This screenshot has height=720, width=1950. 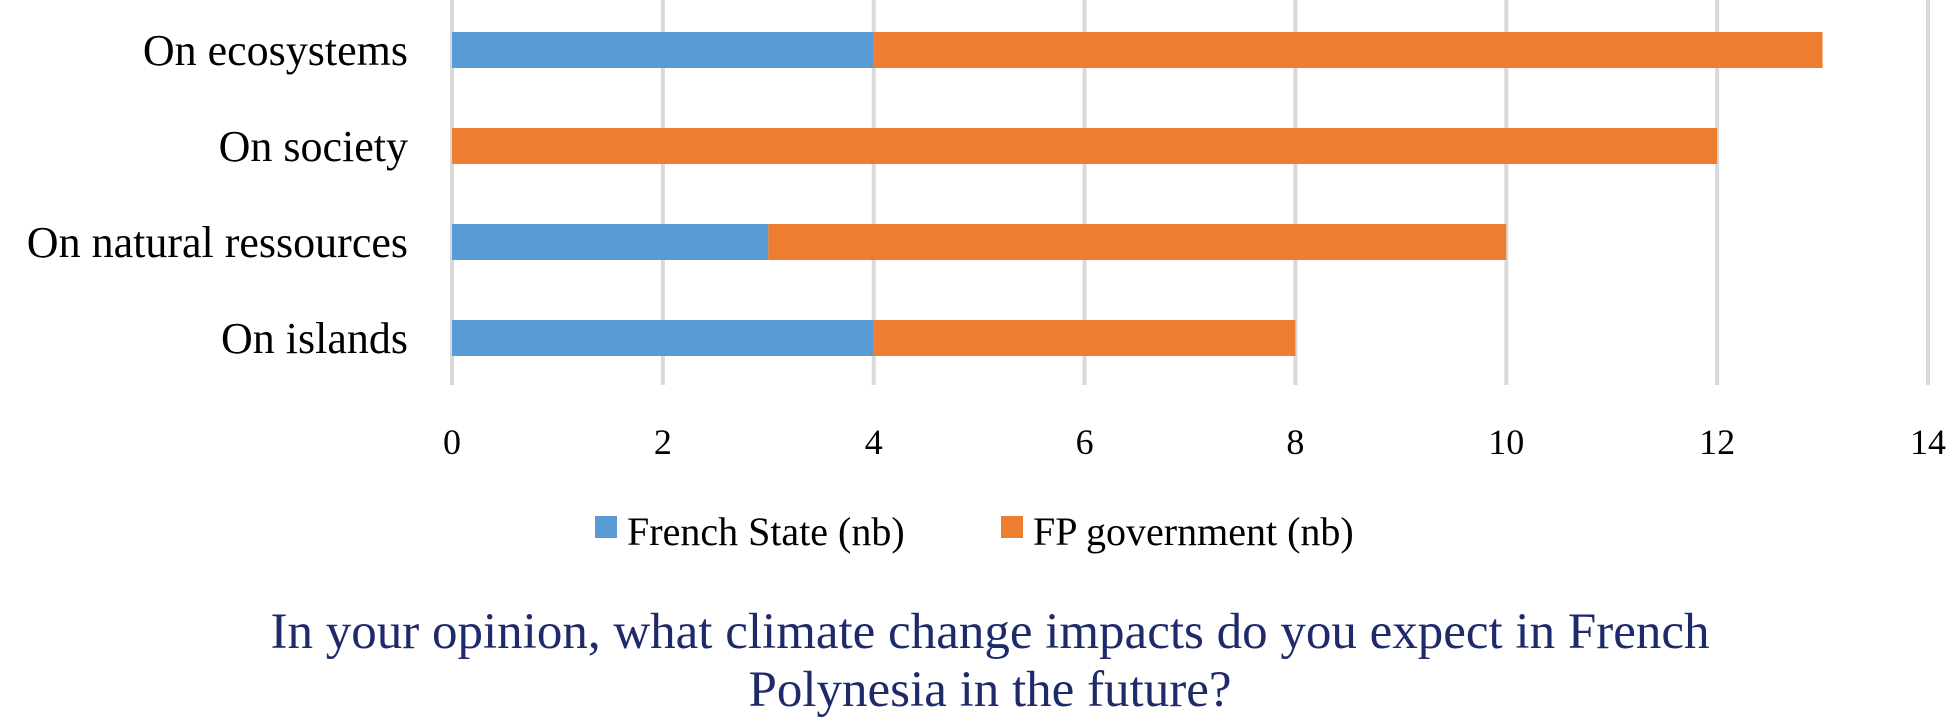 What do you see at coordinates (1085, 146) in the screenshot?
I see `bar-fp-government-nb-on-society` at bounding box center [1085, 146].